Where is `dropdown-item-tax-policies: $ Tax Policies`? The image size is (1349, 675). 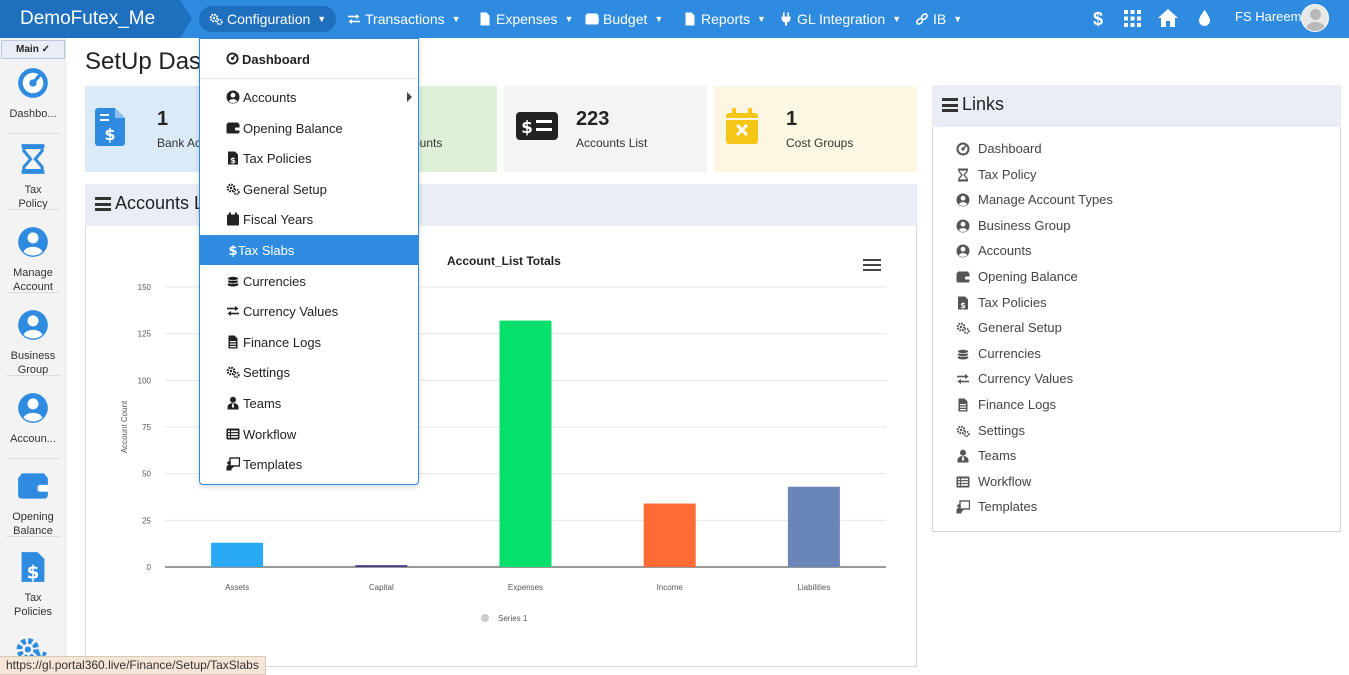 dropdown-item-tax-policies: $ Tax Policies is located at coordinates (309, 158).